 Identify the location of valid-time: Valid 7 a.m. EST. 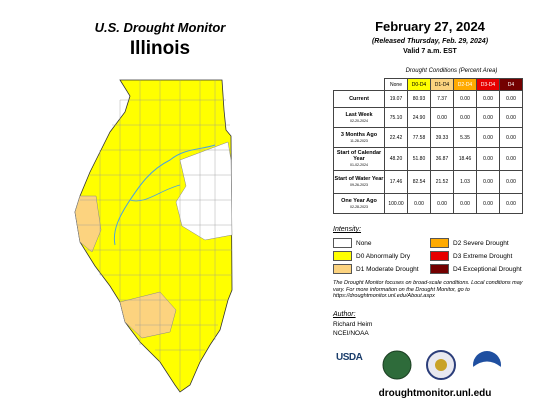
(430, 51).